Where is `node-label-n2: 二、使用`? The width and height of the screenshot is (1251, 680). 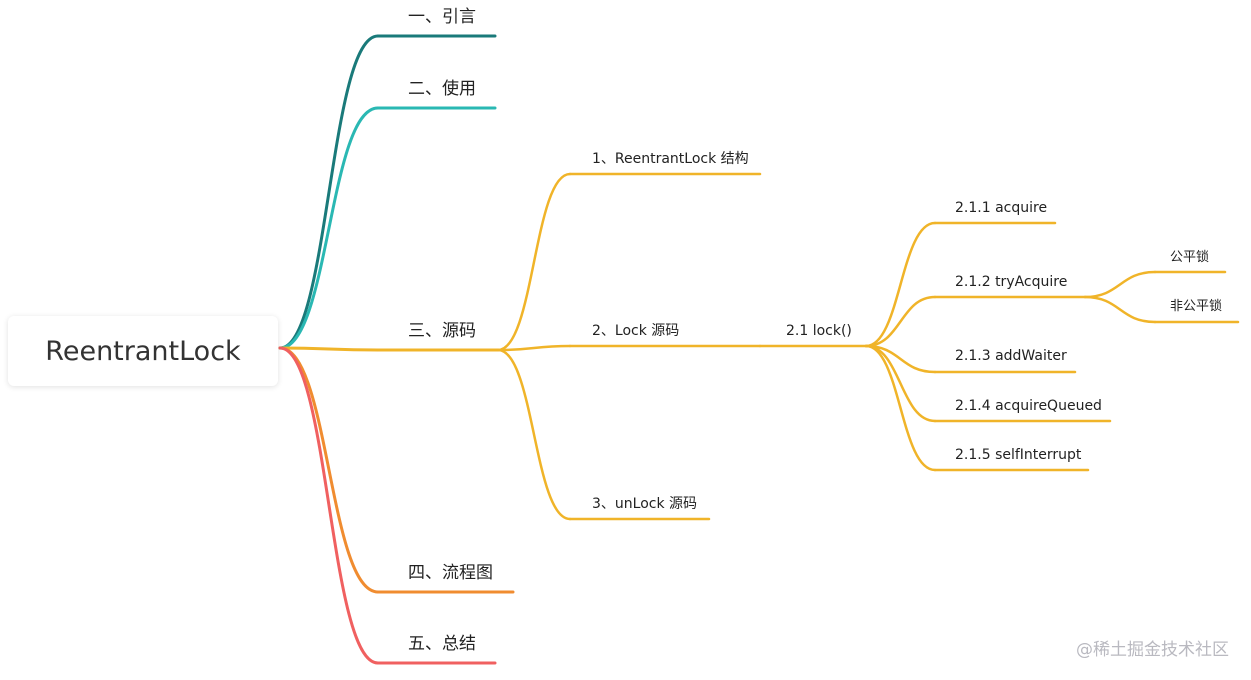
node-label-n2: 二、使用 is located at coordinates (442, 89).